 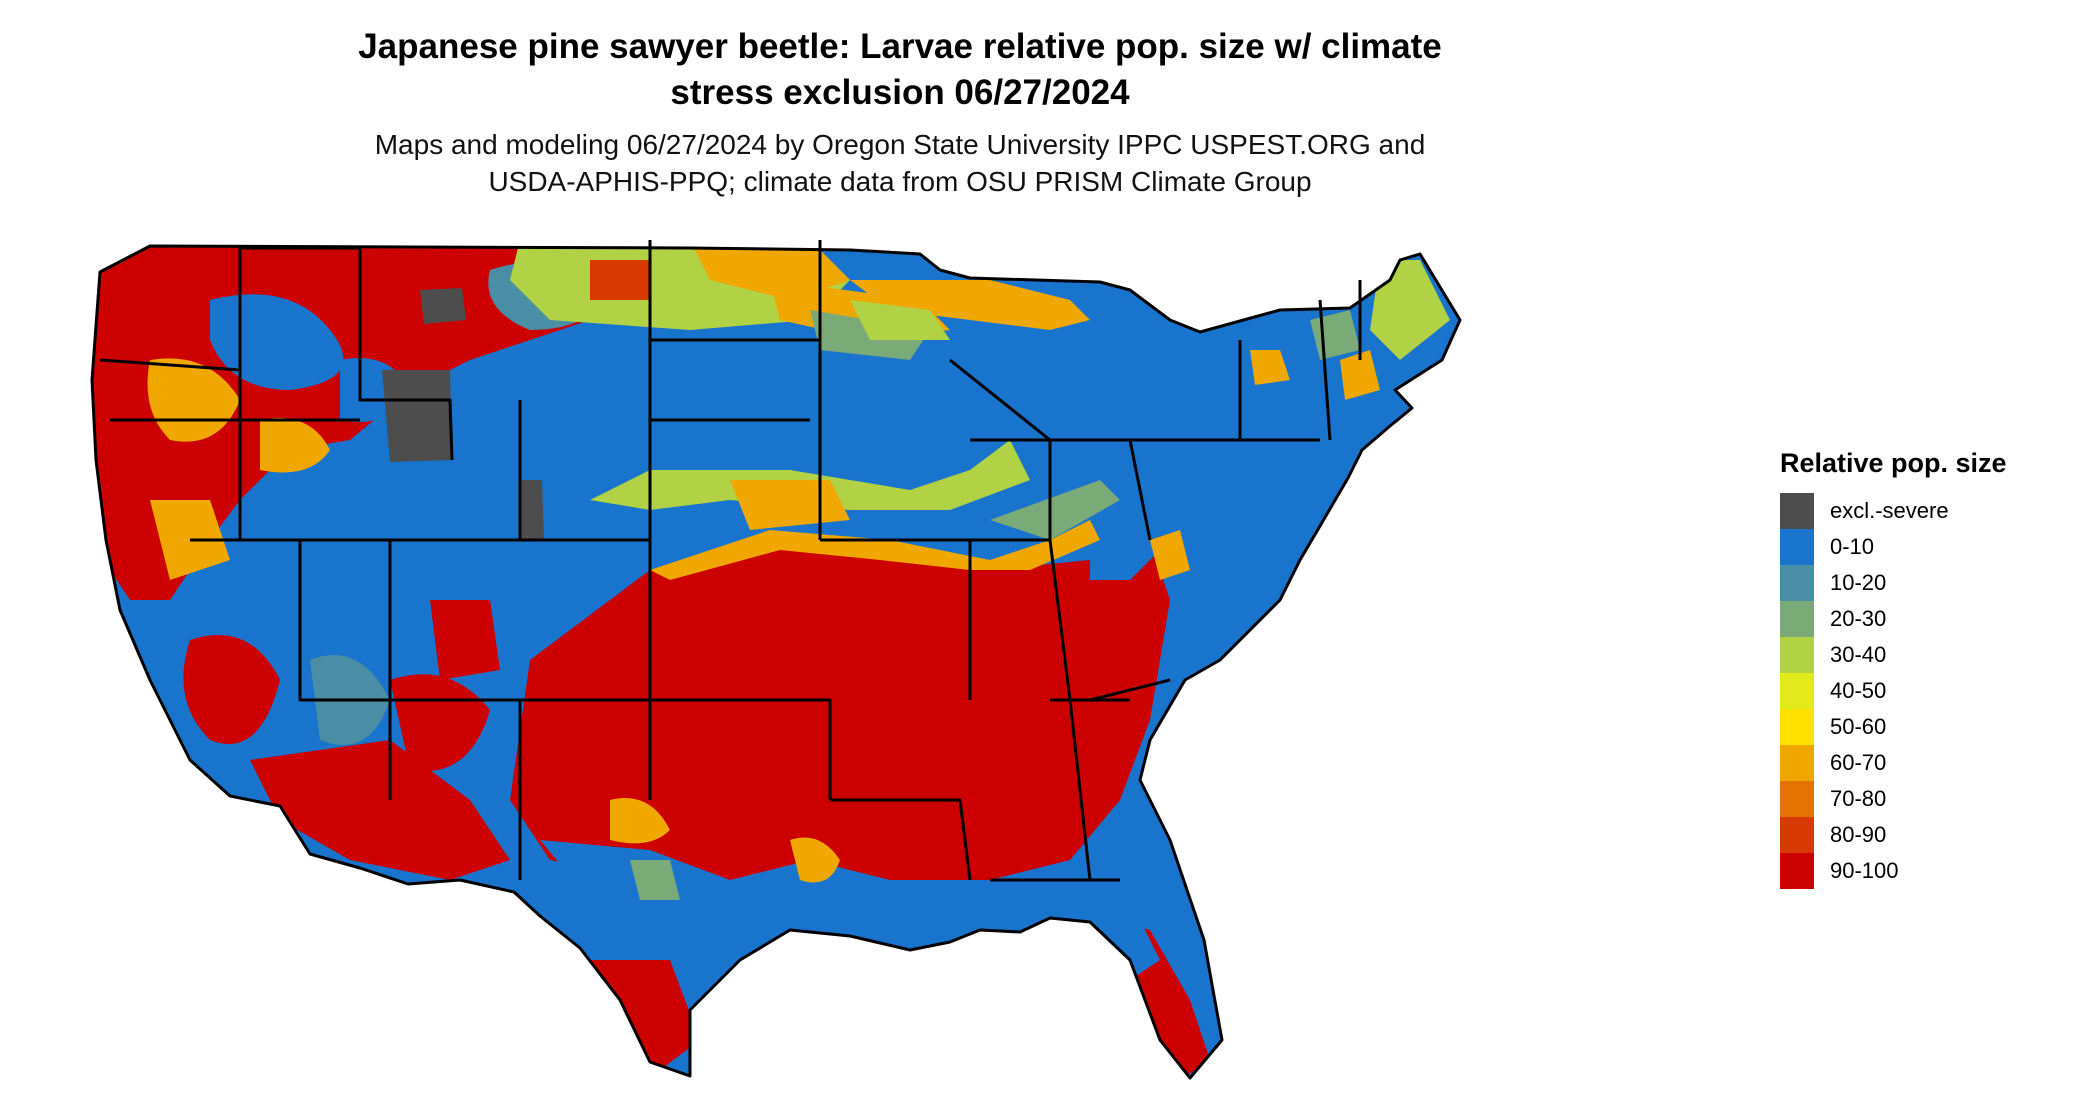 I want to click on southern-plains, so click(x=840, y=710).